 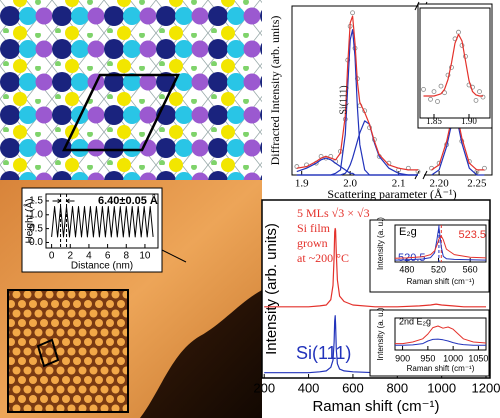 What do you see at coordinates (469, 121) in the screenshot?
I see `x-tick-label: 1.90` at bounding box center [469, 121].